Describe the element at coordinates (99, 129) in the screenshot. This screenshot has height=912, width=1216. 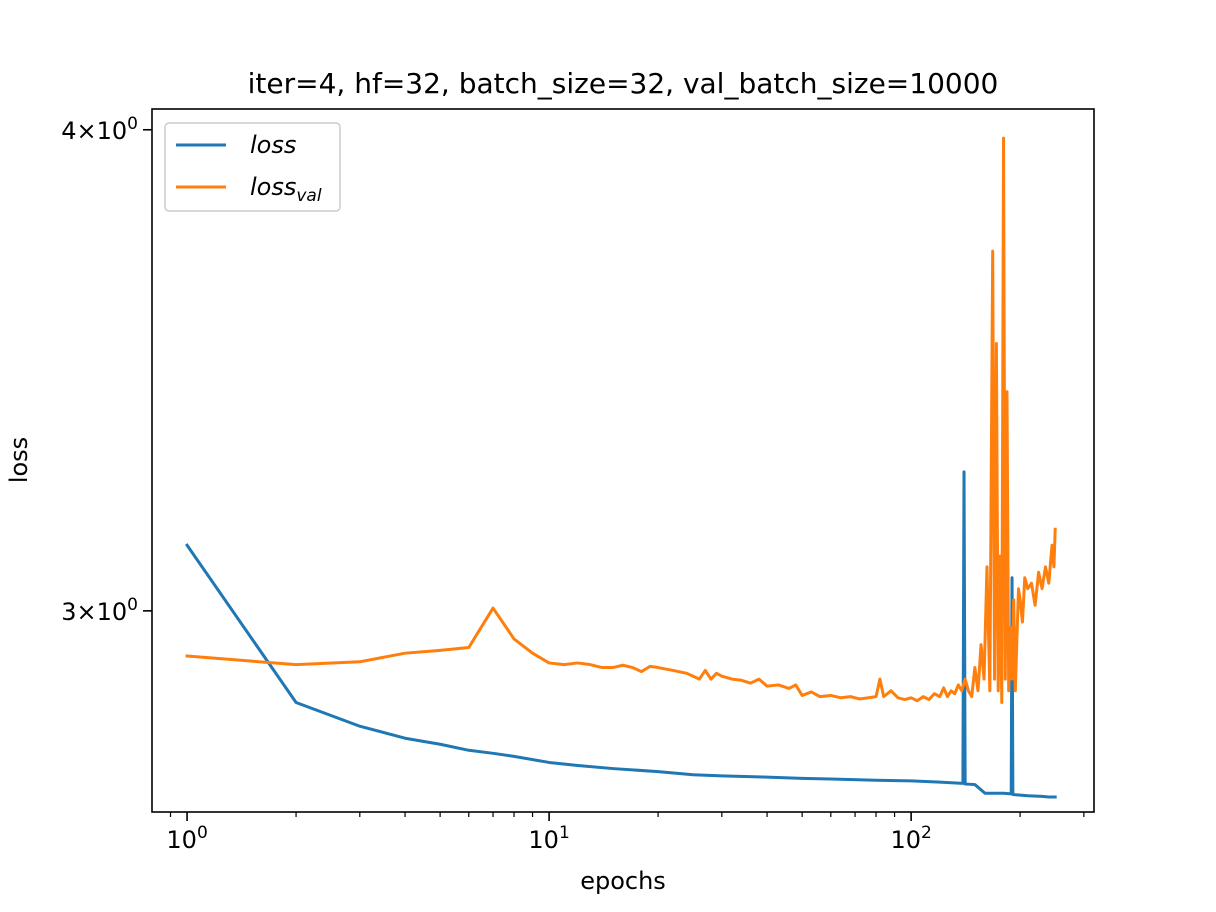
I see `y-tick-label: 4×100` at that location.